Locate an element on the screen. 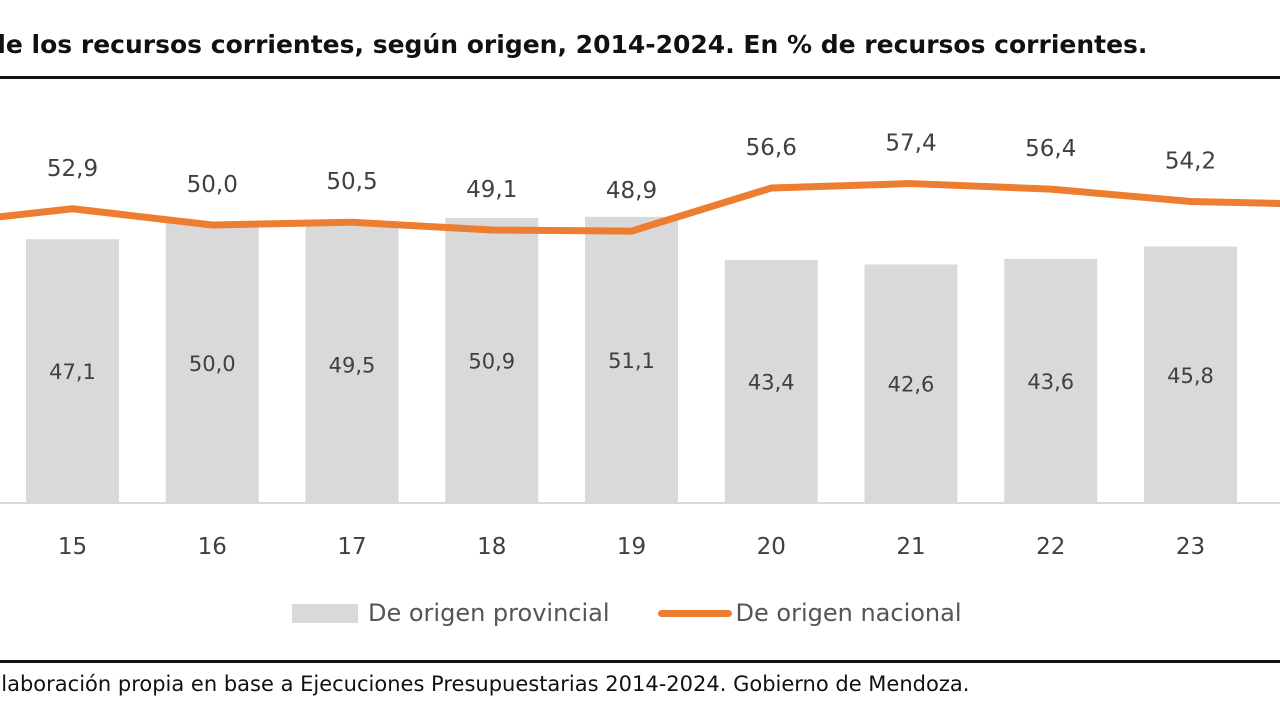 This screenshot has width=1280, height=720. bar-value-labels: 47,1 50,0 49,5 50,9 51,1 43,4 42,6 43,6 45,8 is located at coordinates (631, 373).